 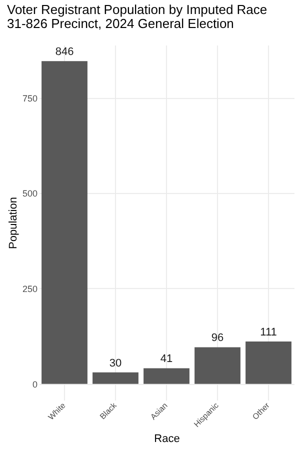 What do you see at coordinates (30, 193) in the screenshot?
I see `y-tick-label: 500` at bounding box center [30, 193].